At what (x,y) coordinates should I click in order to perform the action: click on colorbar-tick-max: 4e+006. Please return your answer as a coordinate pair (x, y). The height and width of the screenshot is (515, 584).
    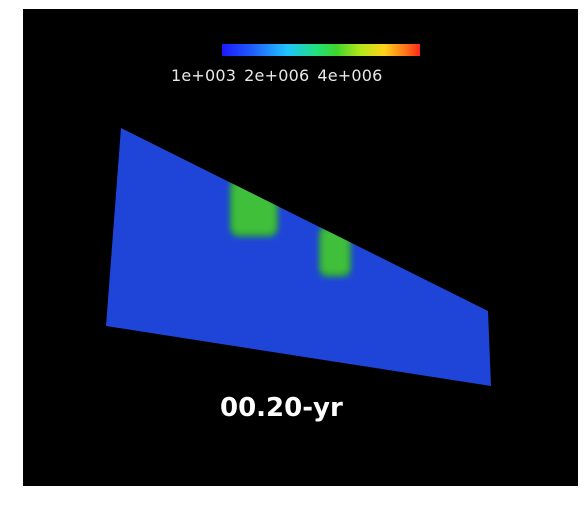
    Looking at the image, I should click on (350, 75).